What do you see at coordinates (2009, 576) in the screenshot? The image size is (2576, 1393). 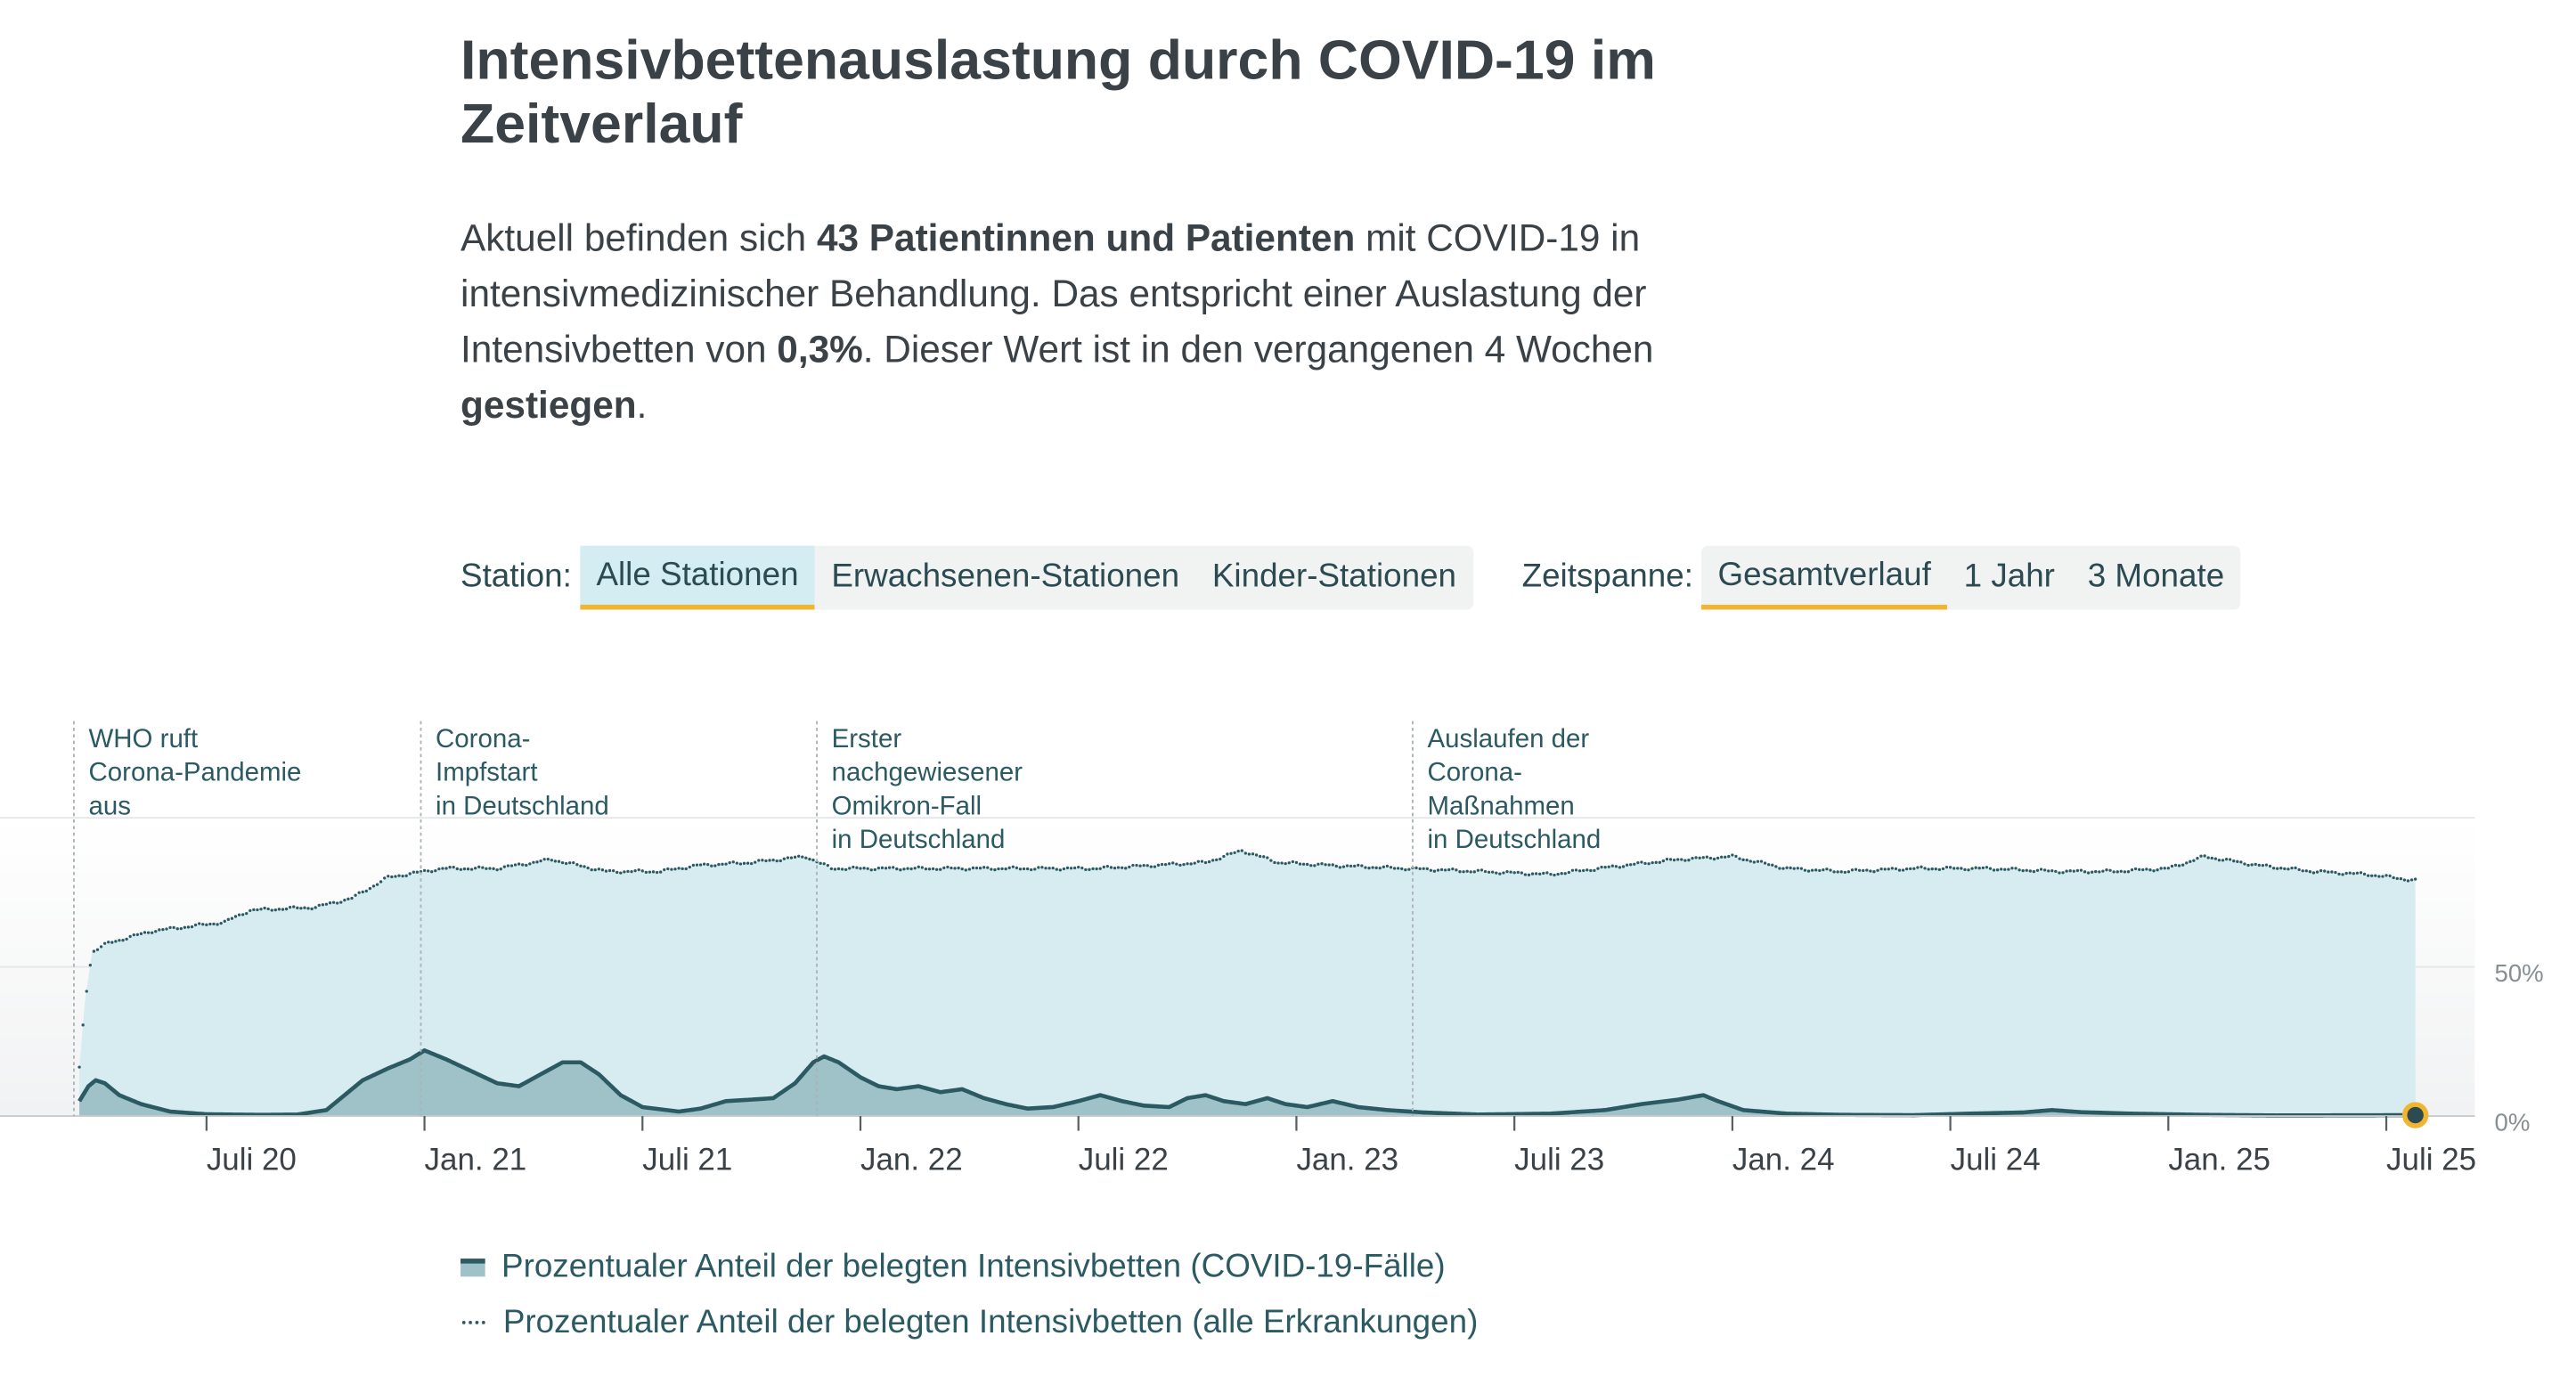 I see `period-option-1-jahr: 1 Jahr` at bounding box center [2009, 576].